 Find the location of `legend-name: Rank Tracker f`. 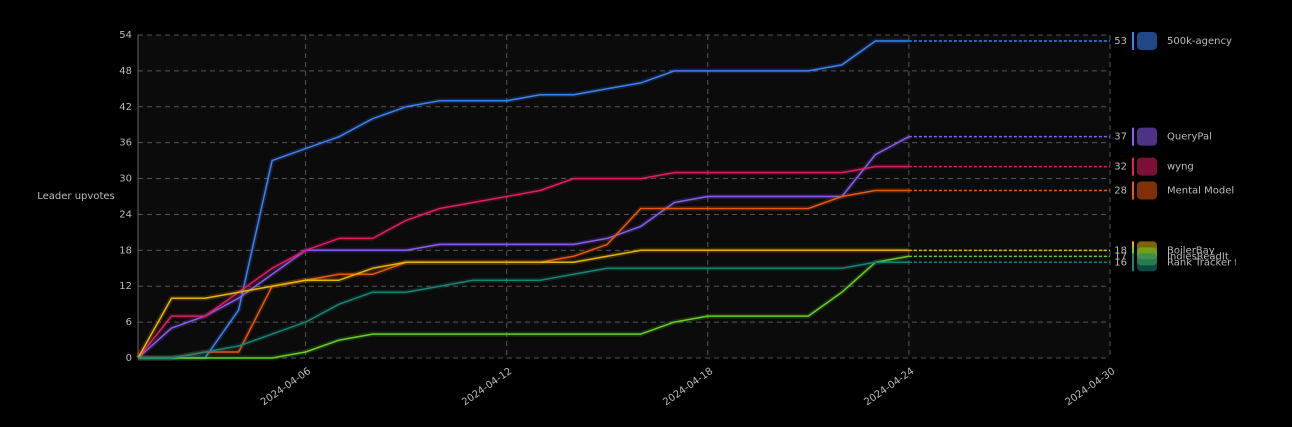

legend-name: Rank Tracker f is located at coordinates (1202, 262).